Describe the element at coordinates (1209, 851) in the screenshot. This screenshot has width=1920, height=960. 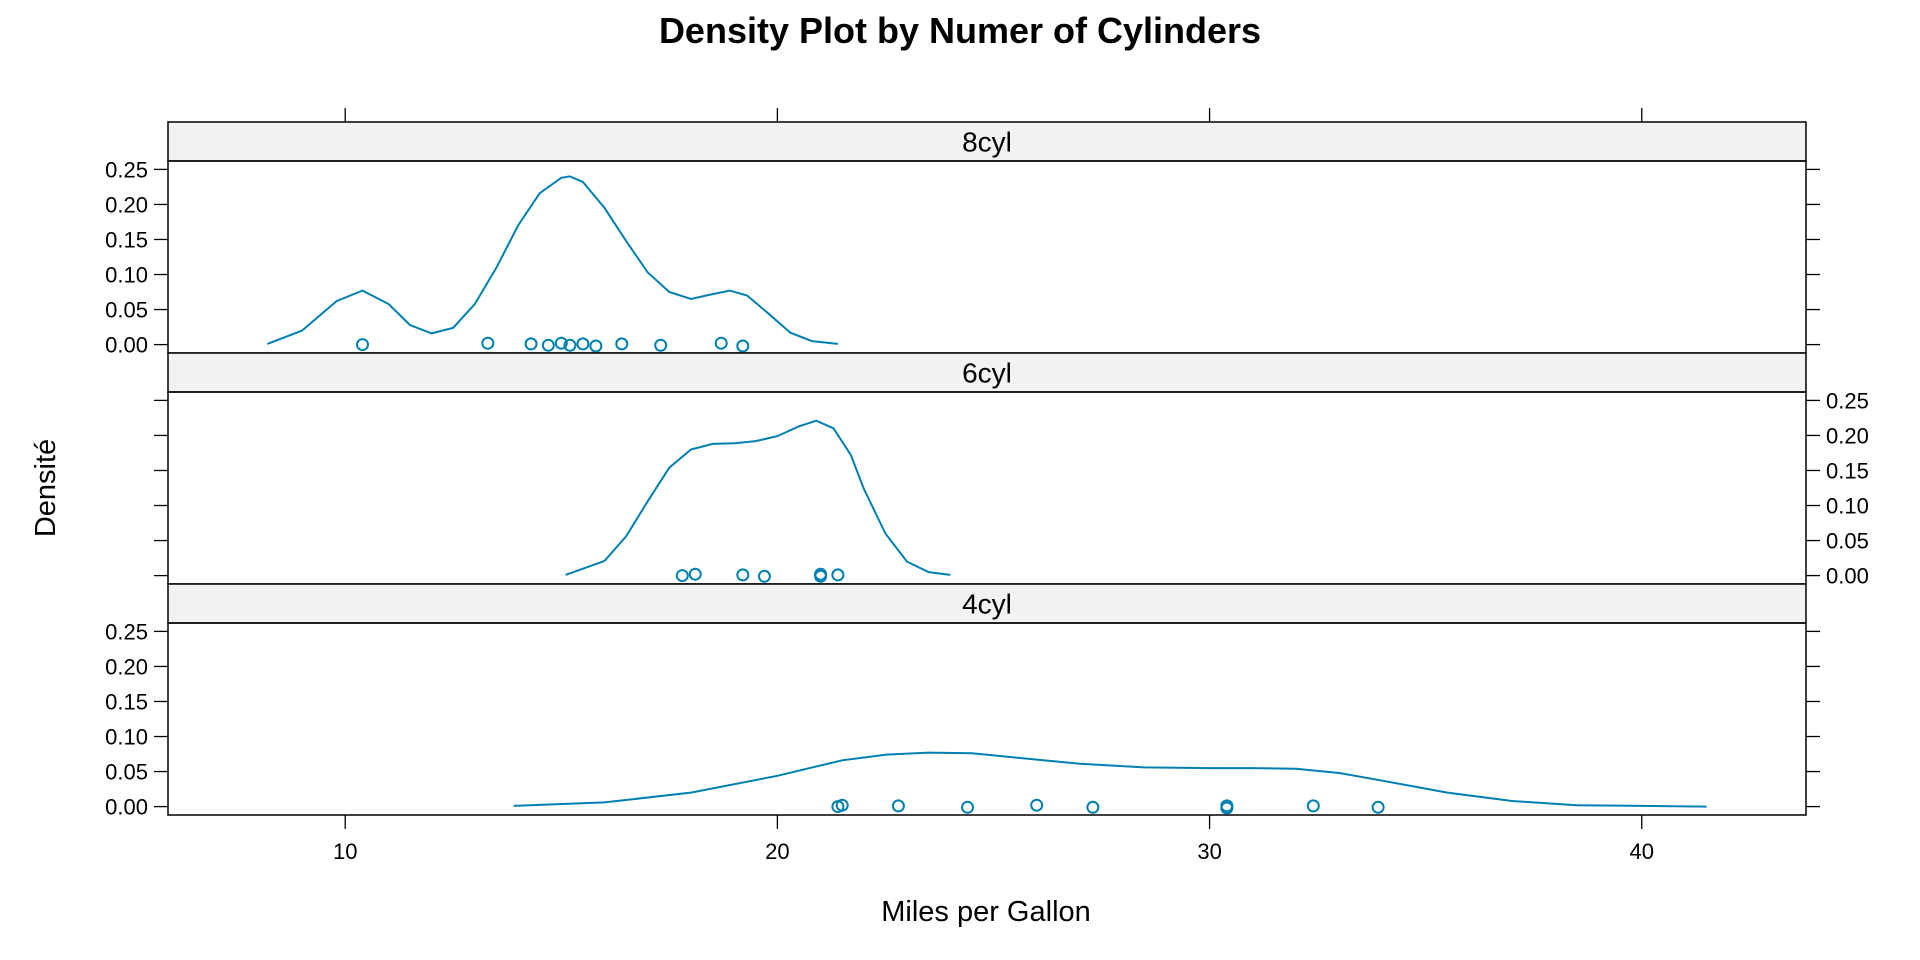
I see `x-tick-label: 30` at that location.